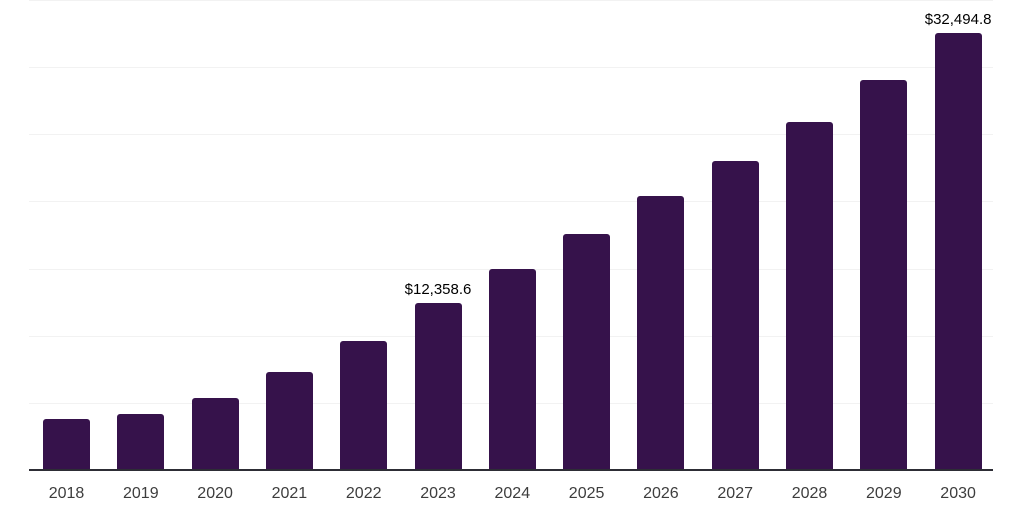 This screenshot has width=1024, height=512. I want to click on x-axis-tick-label-2022: 2022, so click(363, 493).